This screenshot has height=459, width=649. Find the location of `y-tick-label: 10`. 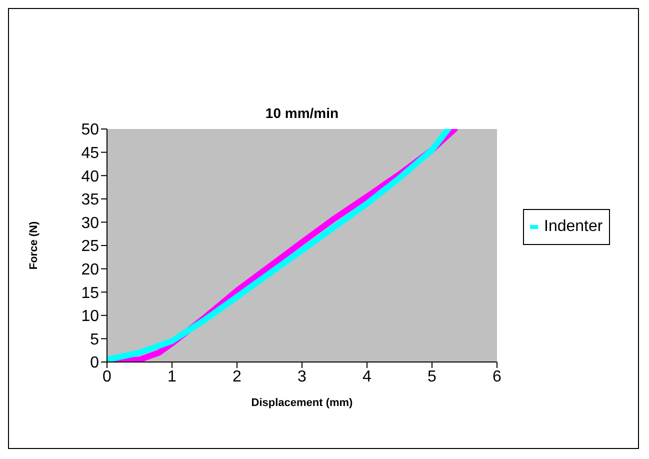

y-tick-label: 10 is located at coordinates (90, 317).